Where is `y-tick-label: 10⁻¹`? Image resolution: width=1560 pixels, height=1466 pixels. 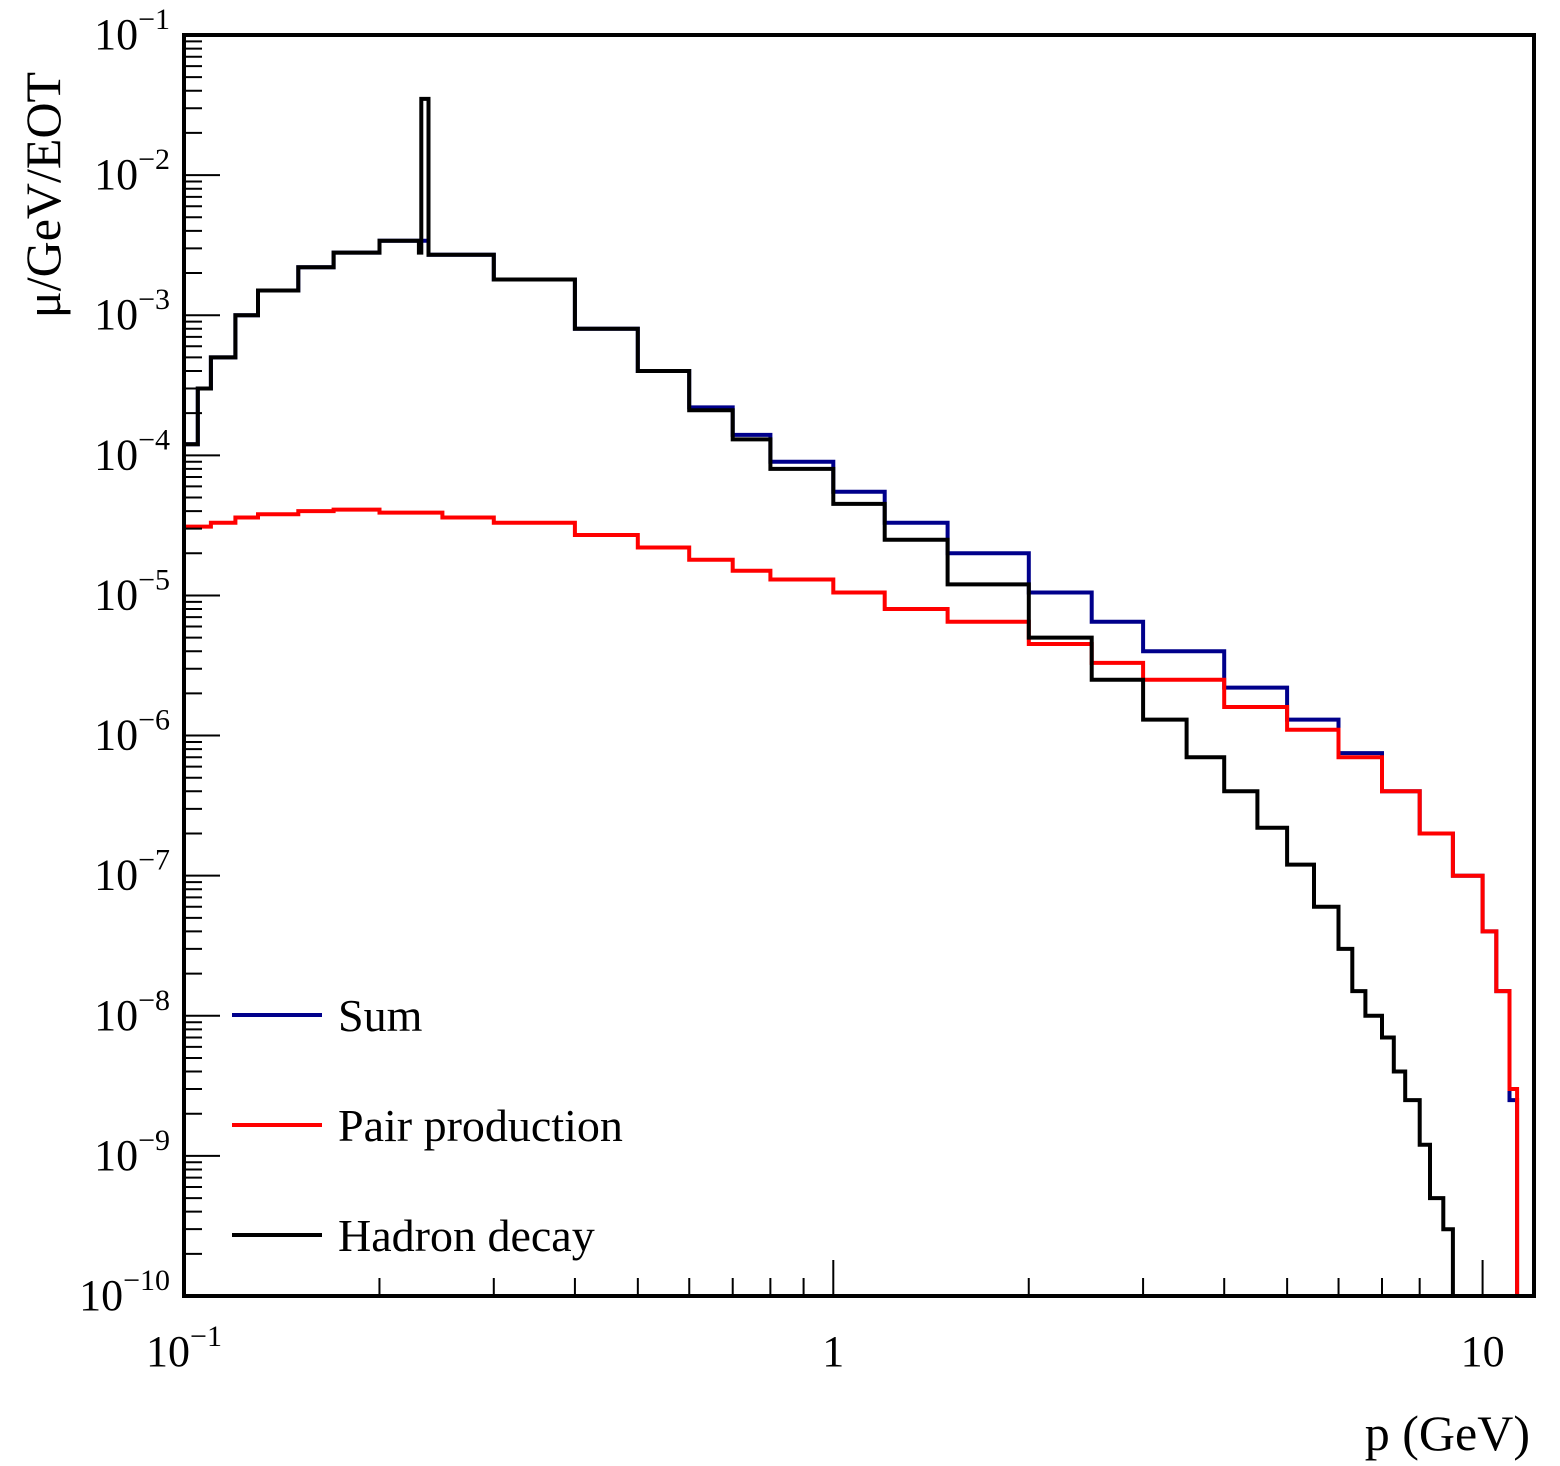 y-tick-label: 10⁻¹ is located at coordinates (132, 31).